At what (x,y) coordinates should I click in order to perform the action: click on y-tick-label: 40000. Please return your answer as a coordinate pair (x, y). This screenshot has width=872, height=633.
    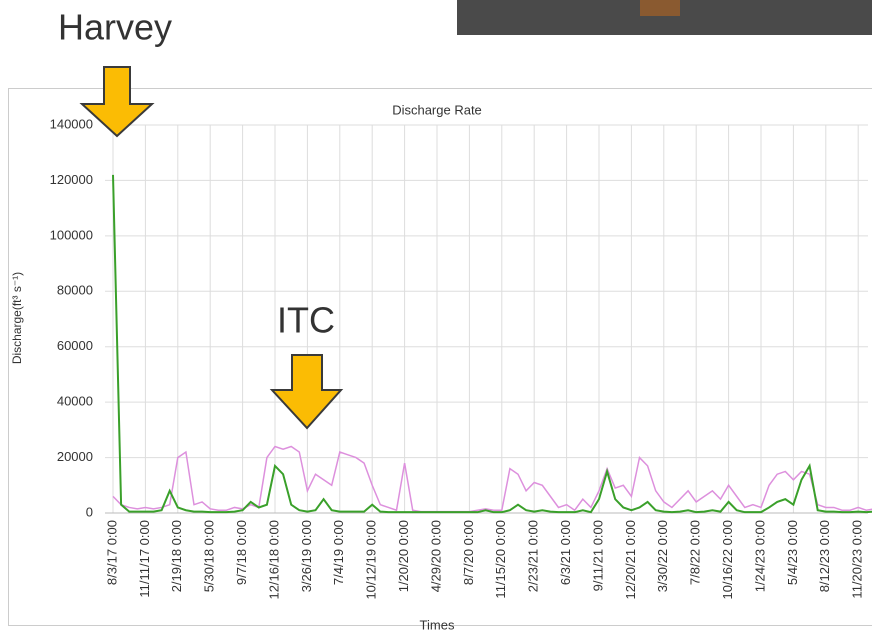
    Looking at the image, I should click on (75, 401).